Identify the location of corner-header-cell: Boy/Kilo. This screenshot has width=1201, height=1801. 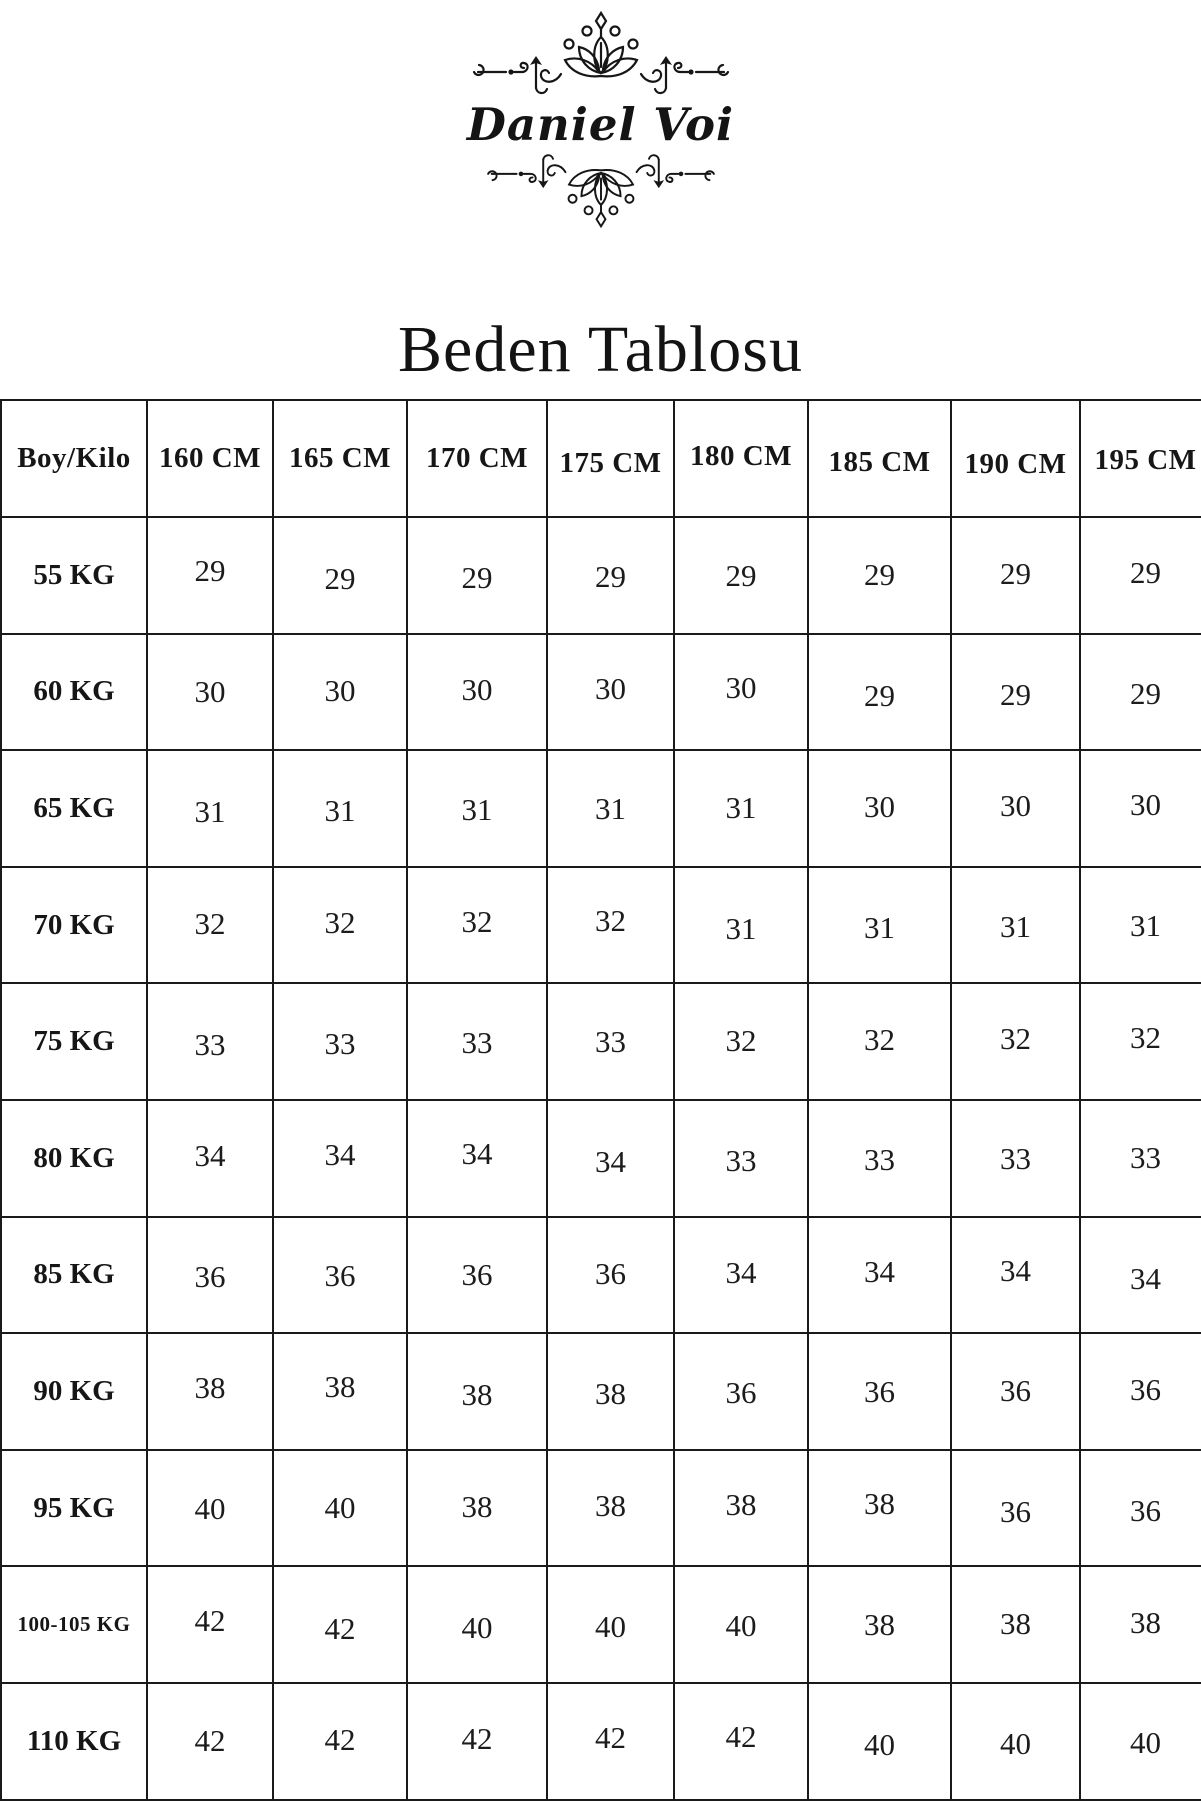
(74, 458).